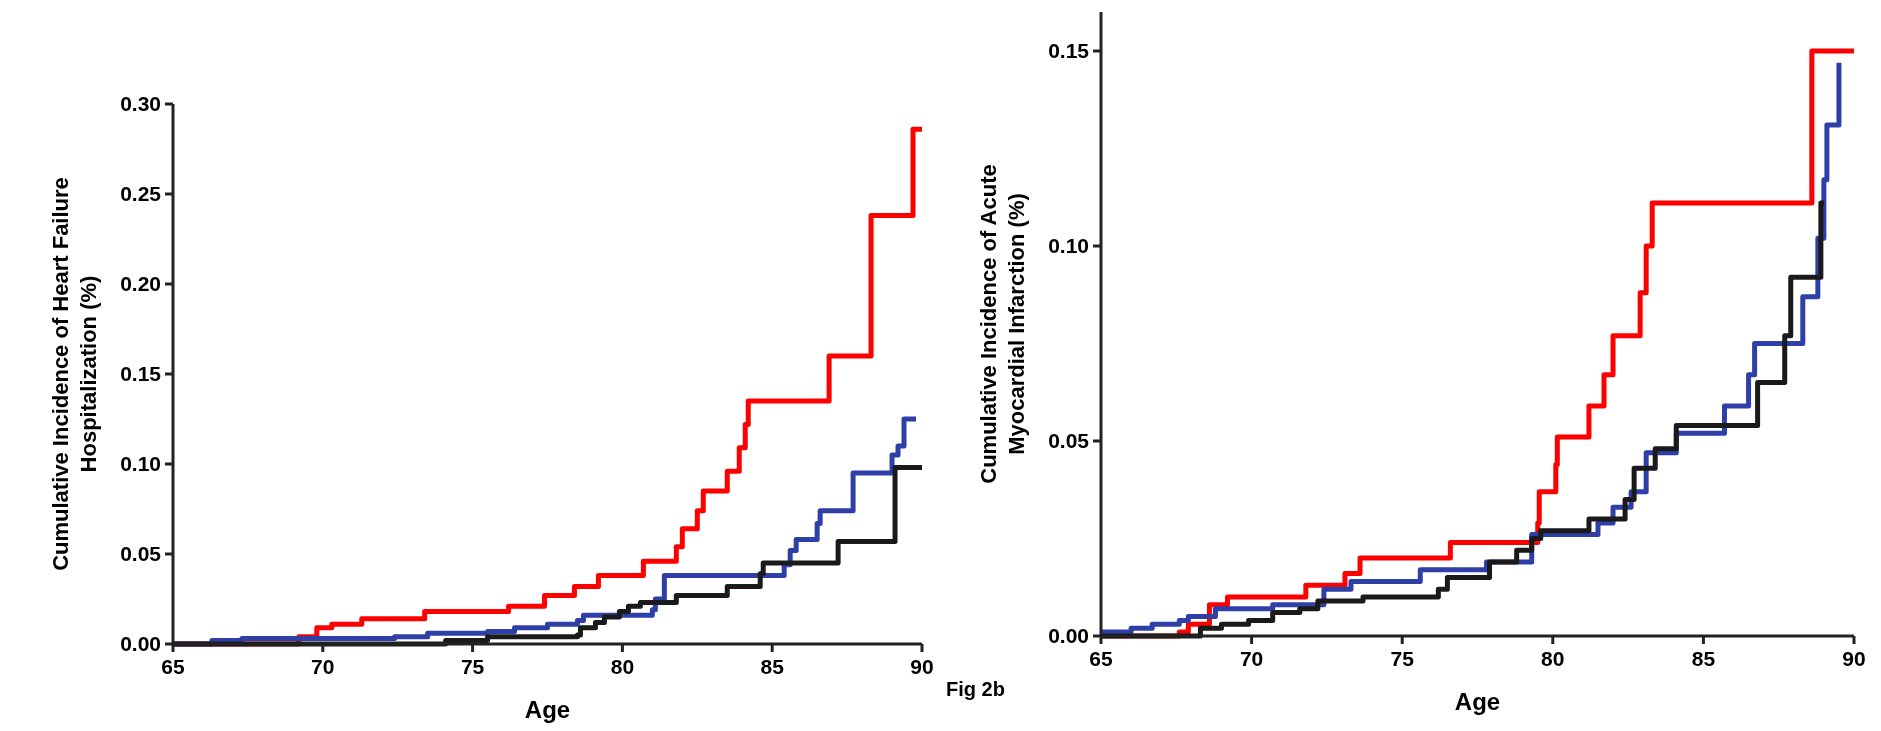 This screenshot has width=1881, height=731. Describe the element at coordinates (975, 689) in the screenshot. I see `caption: Fig 2b` at that location.